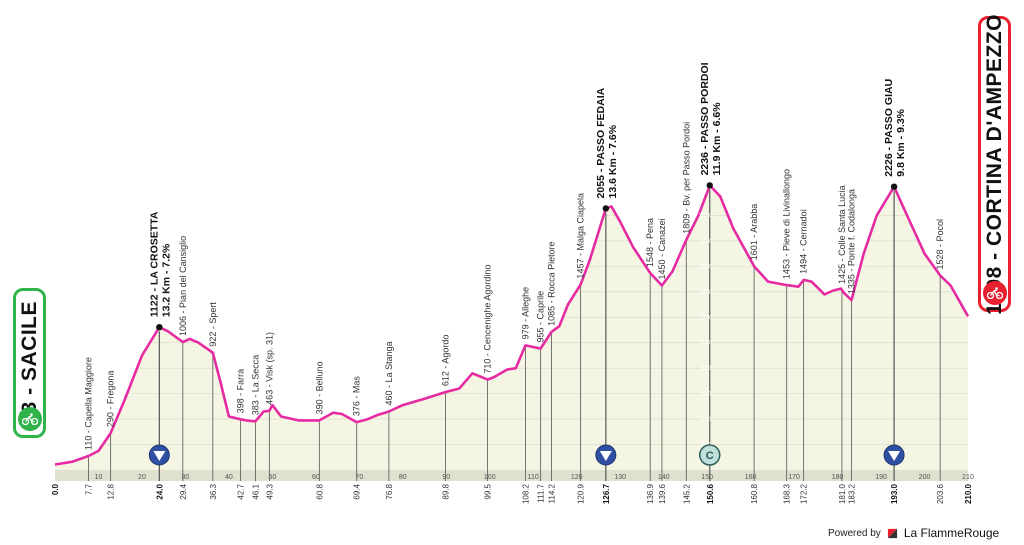 The width and height of the screenshot is (1024, 545). What do you see at coordinates (686, 493) in the screenshot?
I see `km-label: 145.2` at bounding box center [686, 493].